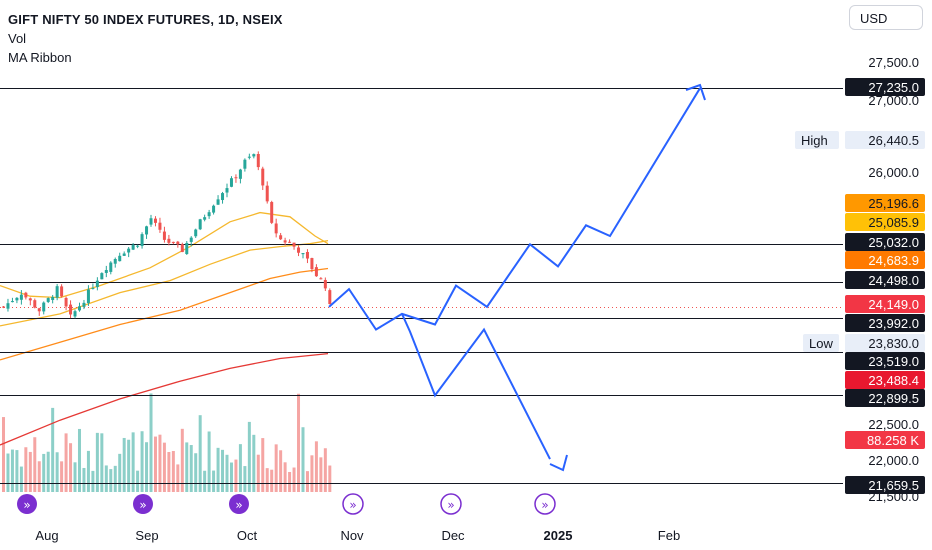  Describe the element at coordinates (695, 92) in the screenshot. I see `projection-up-arrowhead` at that location.